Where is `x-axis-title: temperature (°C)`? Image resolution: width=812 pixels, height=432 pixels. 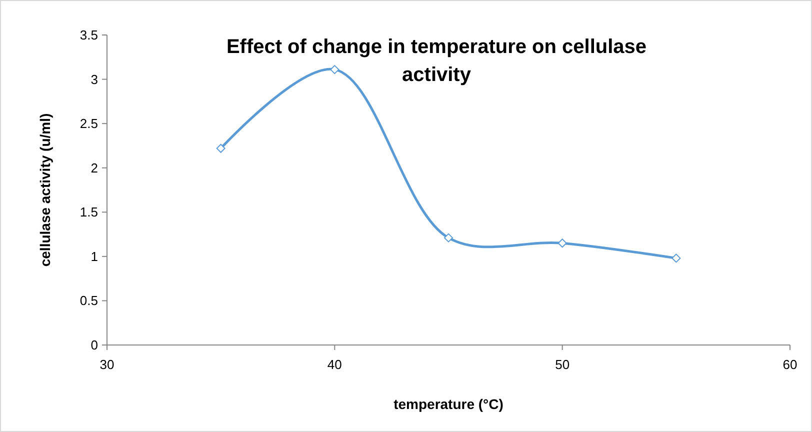 x-axis-title: temperature (°C) is located at coordinates (449, 404).